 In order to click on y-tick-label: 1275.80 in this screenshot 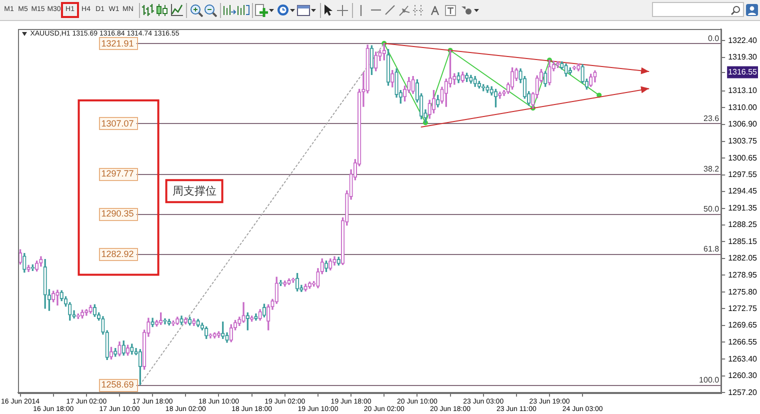, I will do `click(743, 291)`.